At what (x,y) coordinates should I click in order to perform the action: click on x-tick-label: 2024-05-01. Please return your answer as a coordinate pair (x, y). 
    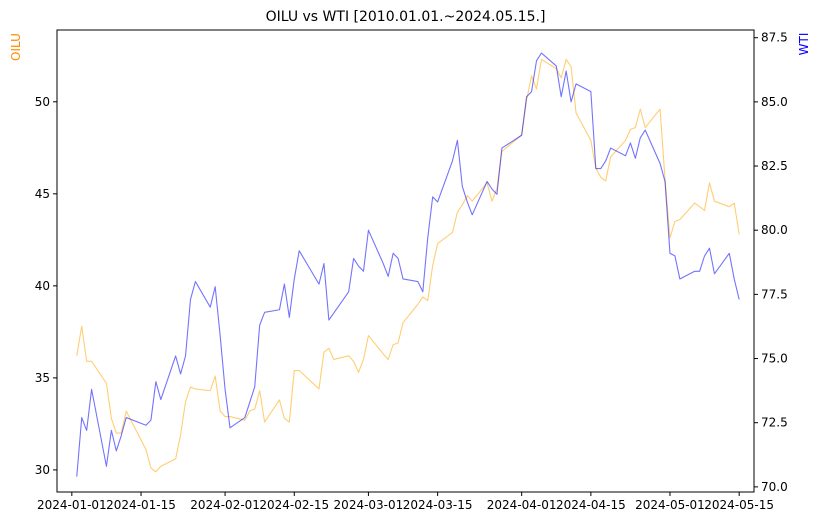
    Looking at the image, I should click on (670, 505).